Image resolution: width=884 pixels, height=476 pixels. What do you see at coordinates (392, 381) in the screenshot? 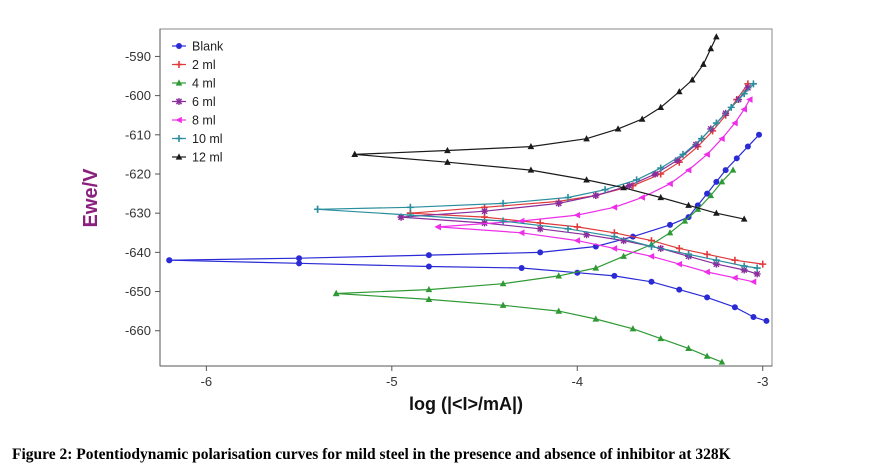
I see `x-tick-label: -5` at bounding box center [392, 381].